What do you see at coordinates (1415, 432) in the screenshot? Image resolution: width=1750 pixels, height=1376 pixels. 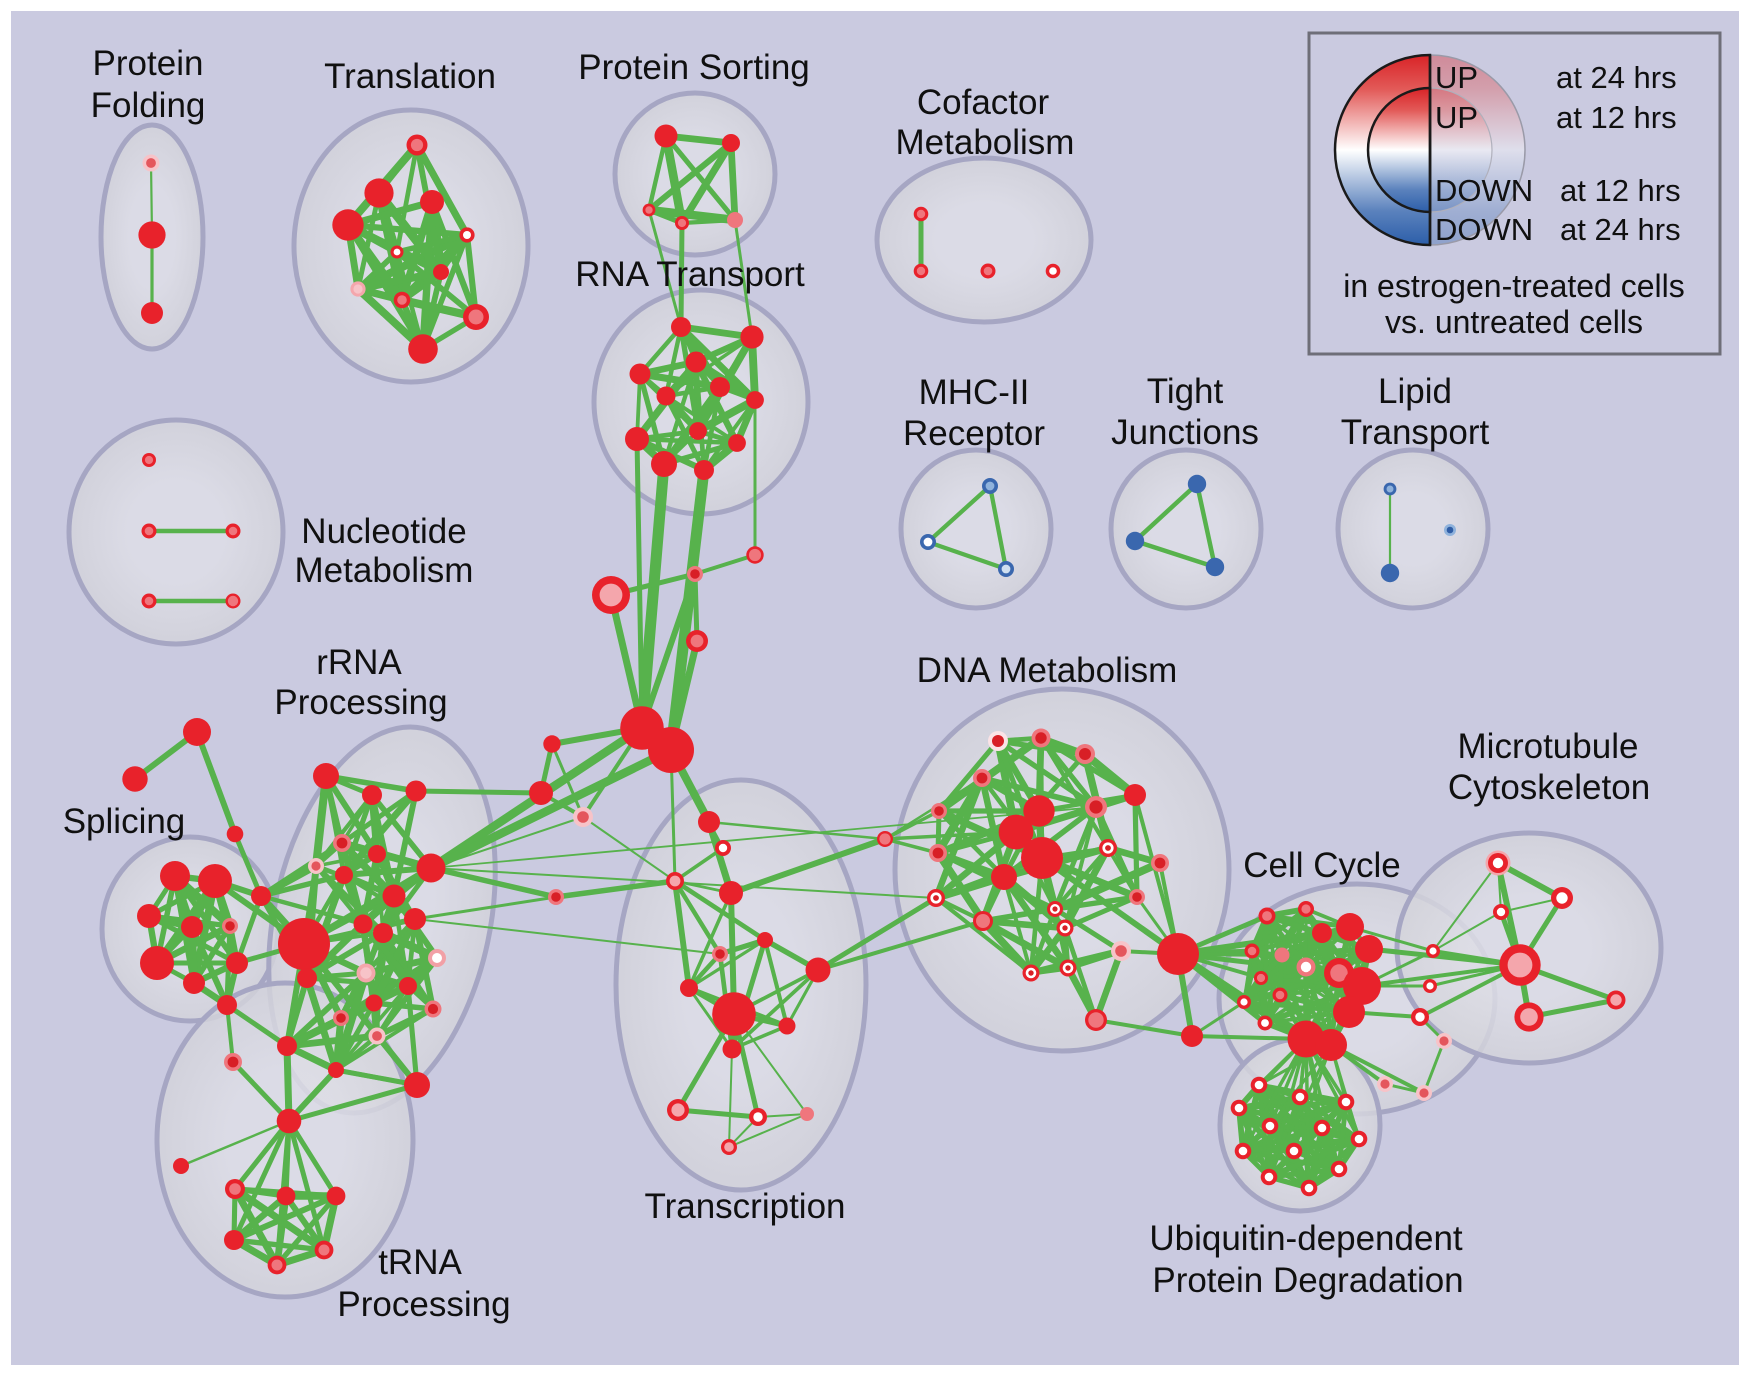 I see `svg-text: Transport` at bounding box center [1415, 432].